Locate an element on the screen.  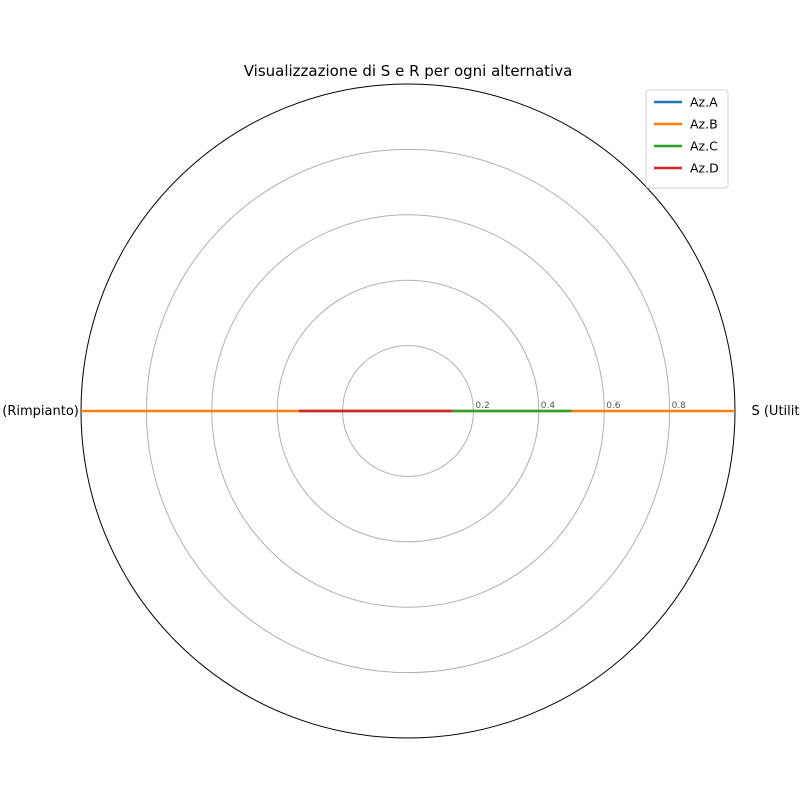
radial-tick-label: 0.4 is located at coordinates (548, 406).